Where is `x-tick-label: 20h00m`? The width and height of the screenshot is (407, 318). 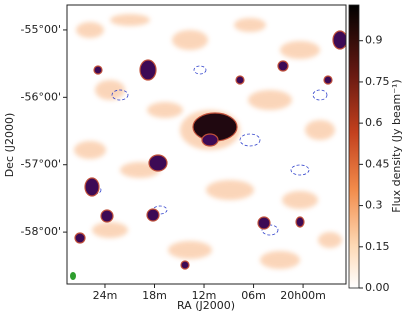
x-tick-label: 20h00m is located at coordinates (303, 295).